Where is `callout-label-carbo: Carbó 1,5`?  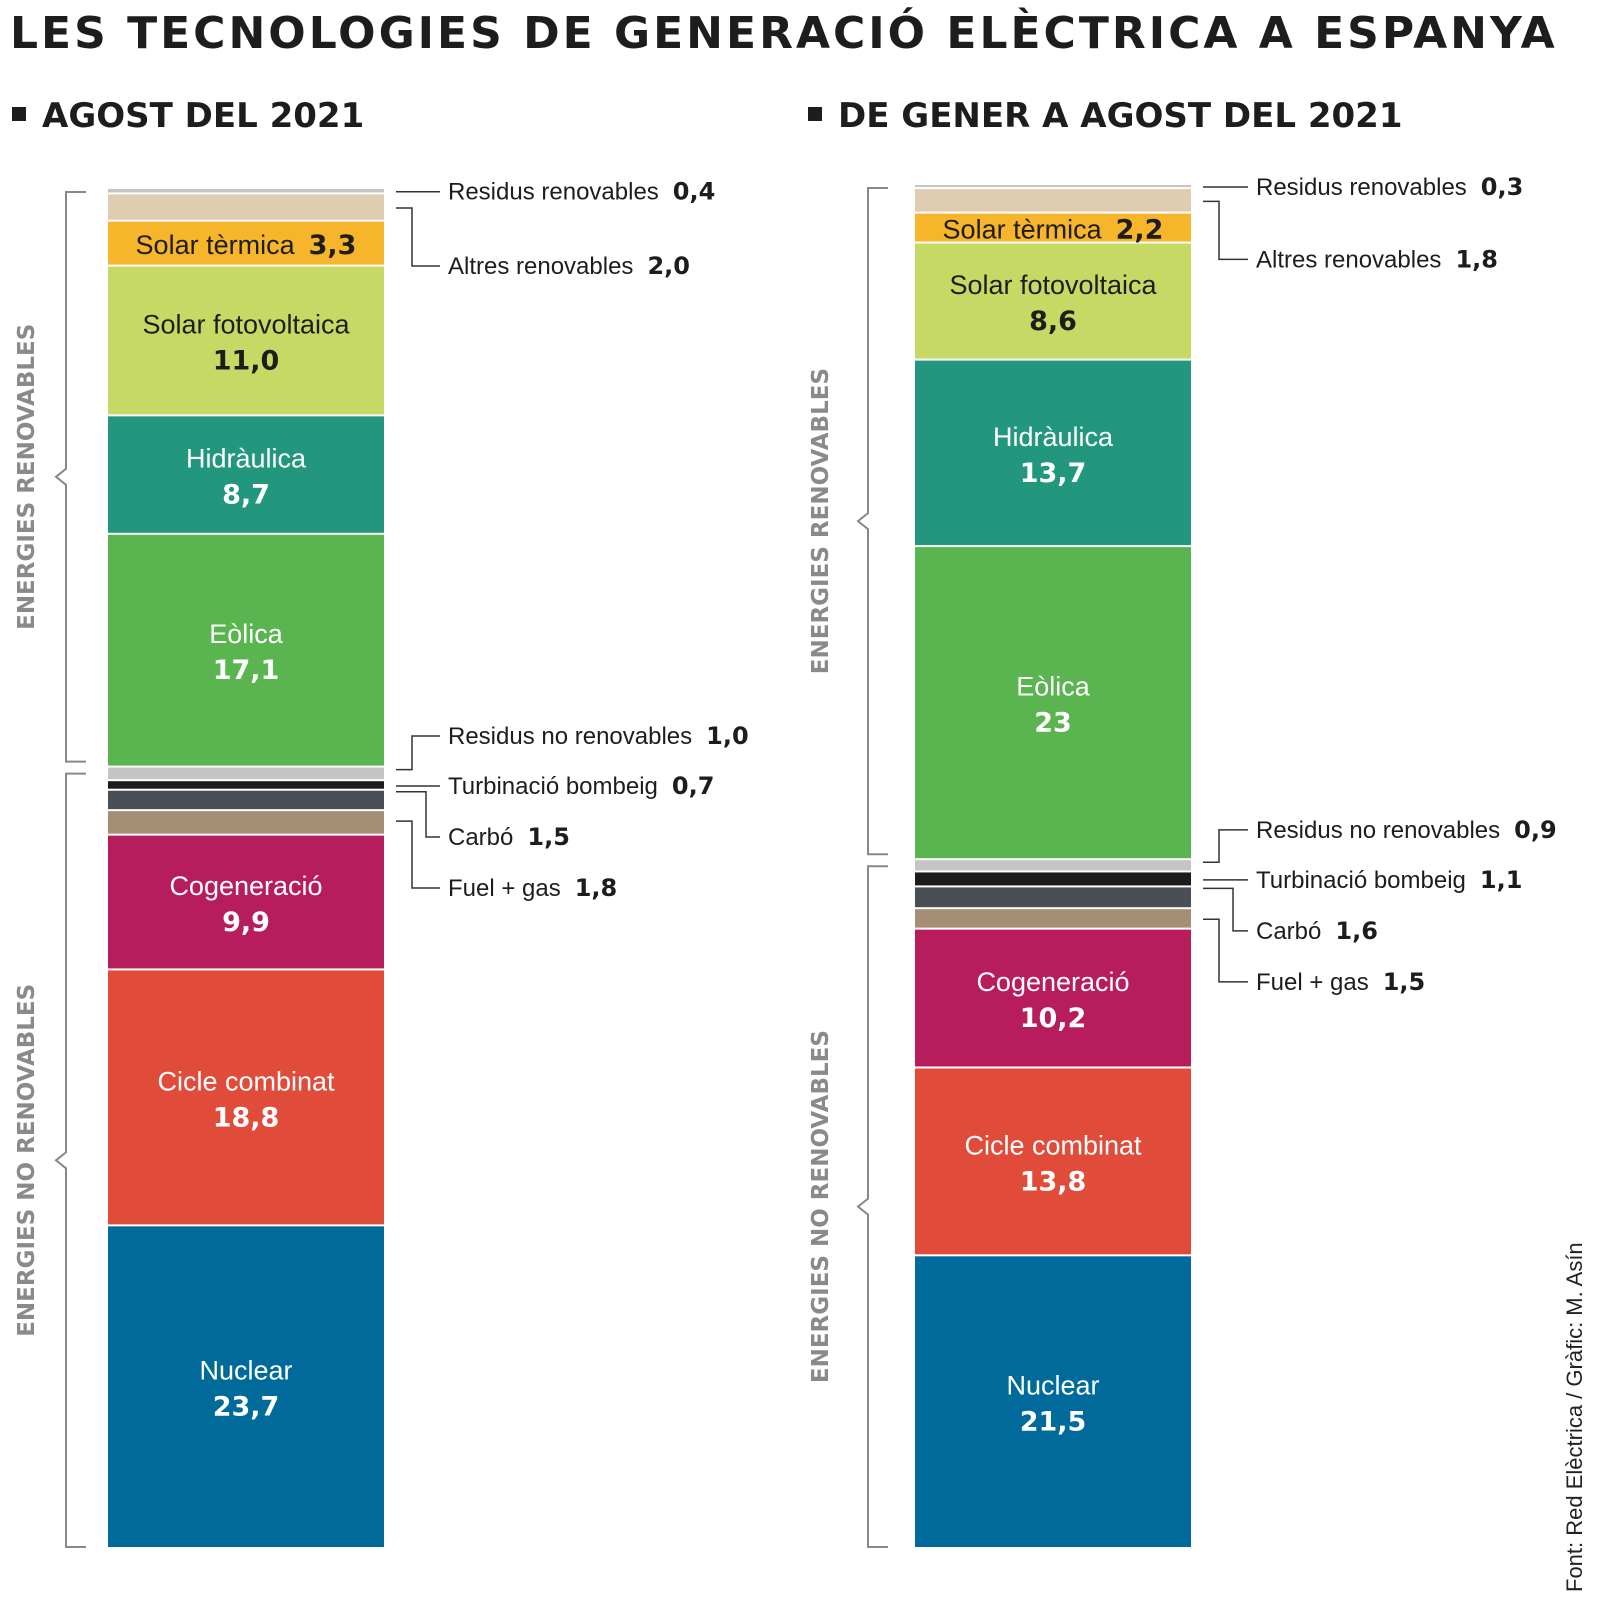
callout-label-carbo: Carbó 1,5 is located at coordinates (509, 837).